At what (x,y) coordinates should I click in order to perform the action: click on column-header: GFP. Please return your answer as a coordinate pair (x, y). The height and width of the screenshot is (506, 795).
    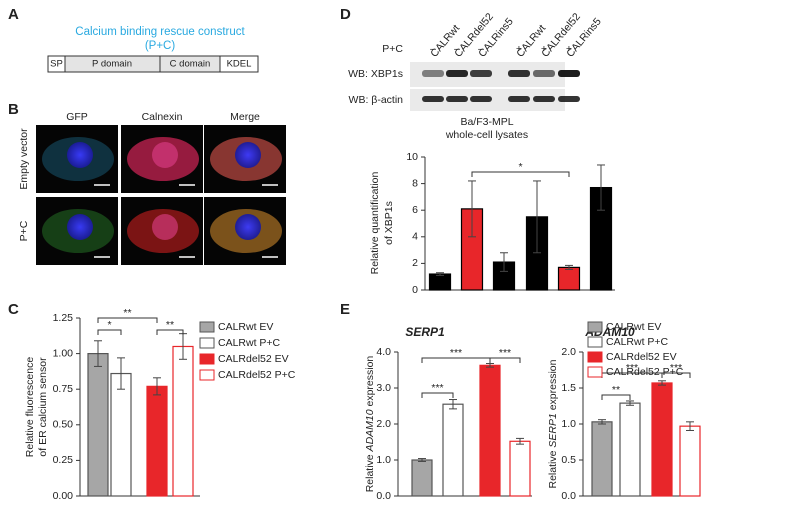
    Looking at the image, I should click on (77, 117).